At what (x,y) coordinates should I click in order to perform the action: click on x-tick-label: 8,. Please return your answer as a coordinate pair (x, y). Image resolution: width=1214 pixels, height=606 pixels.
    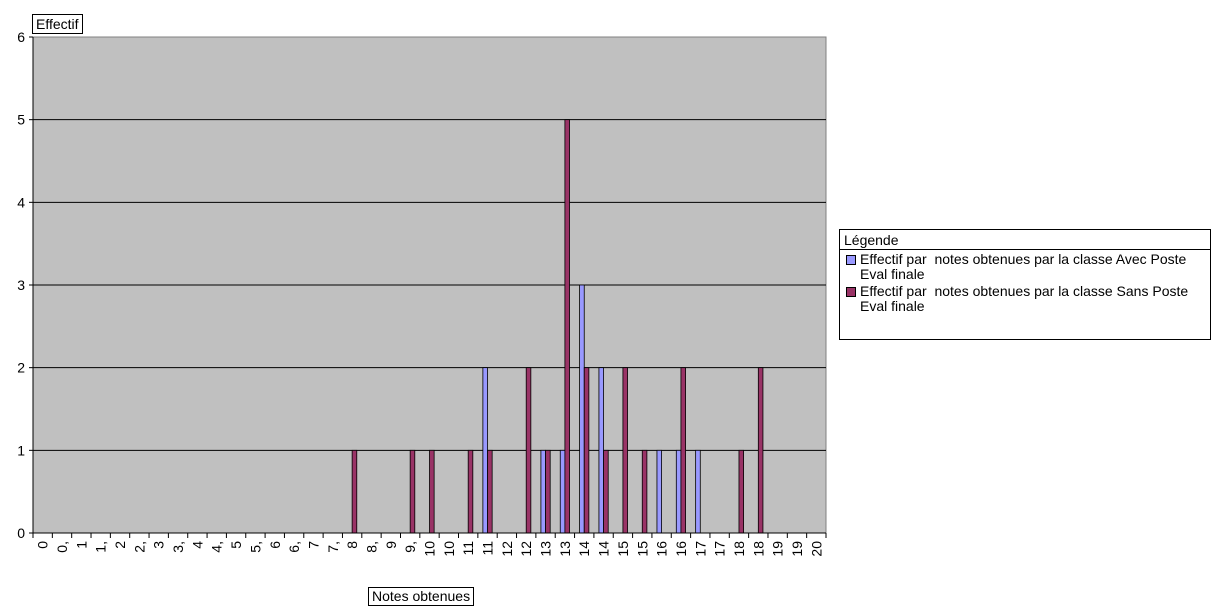
    Looking at the image, I should click on (371, 547).